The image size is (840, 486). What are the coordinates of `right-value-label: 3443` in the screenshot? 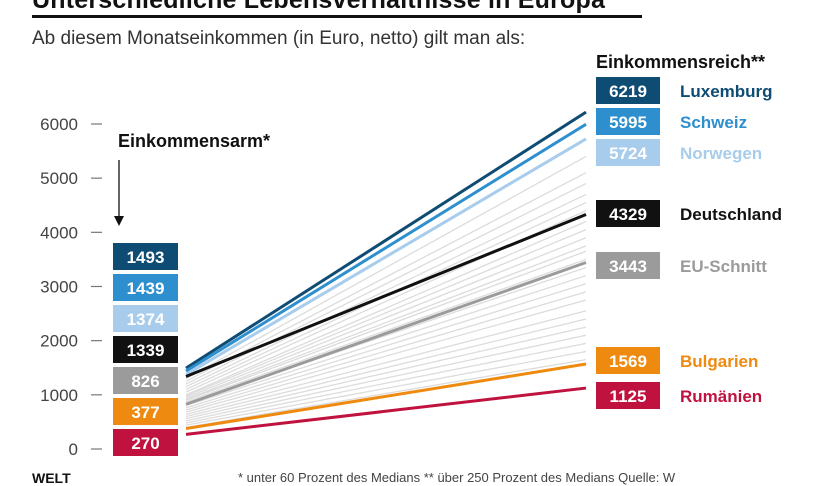 It's located at (628, 266).